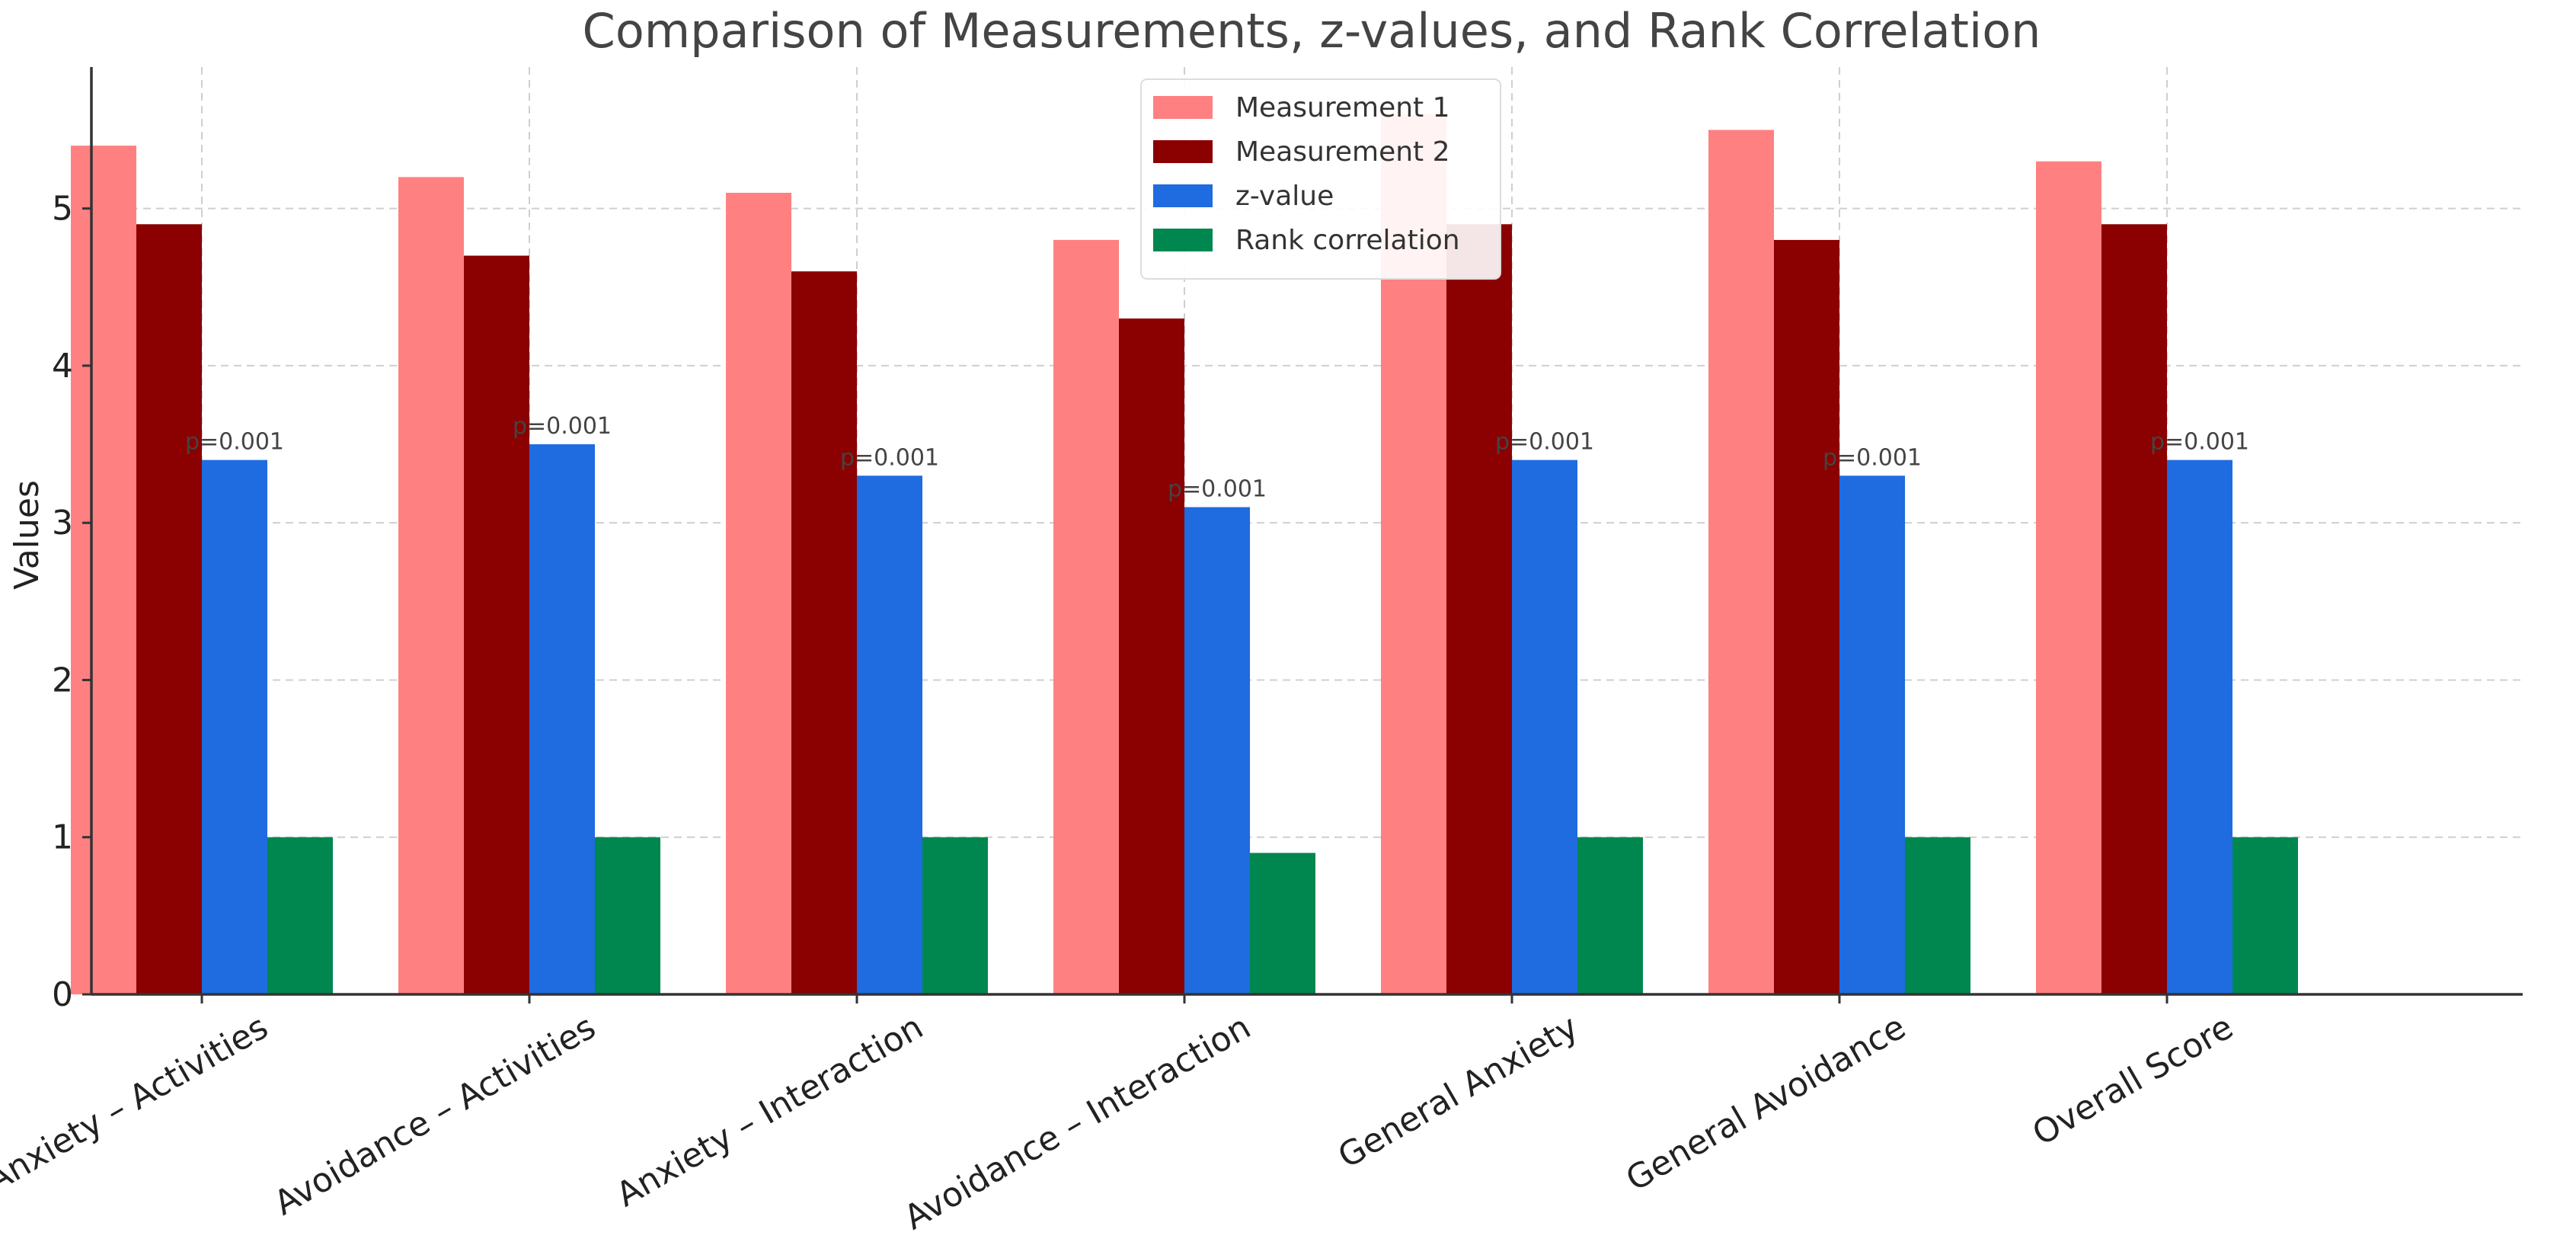  Describe the element at coordinates (62, 523) in the screenshot. I see `y-tick-label: 3` at that location.